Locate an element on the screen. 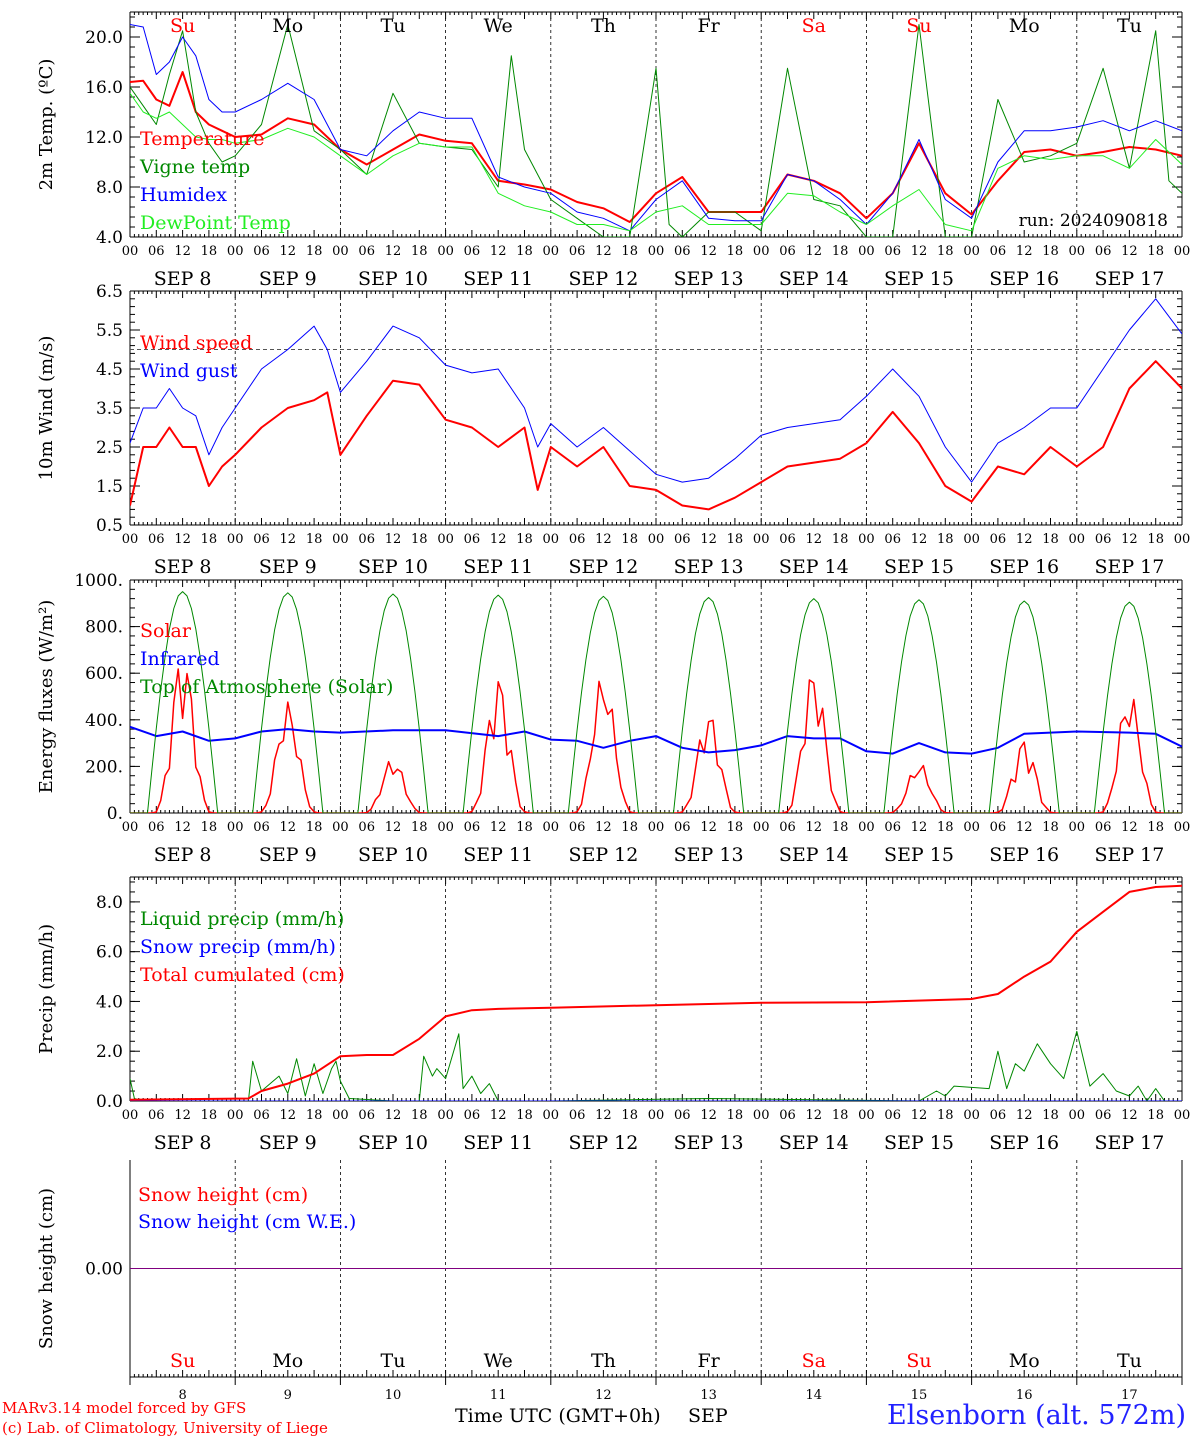 The width and height of the screenshot is (1194, 1440). y-tick-label: 4.5 is located at coordinates (109, 370).